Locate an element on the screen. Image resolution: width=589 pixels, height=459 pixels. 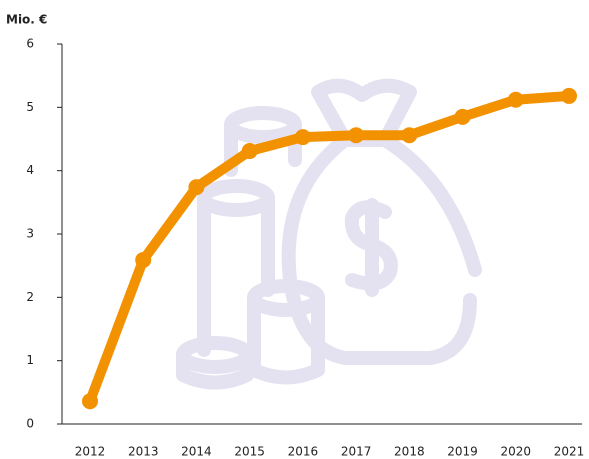
y-tick-label: 5 is located at coordinates (30, 107).